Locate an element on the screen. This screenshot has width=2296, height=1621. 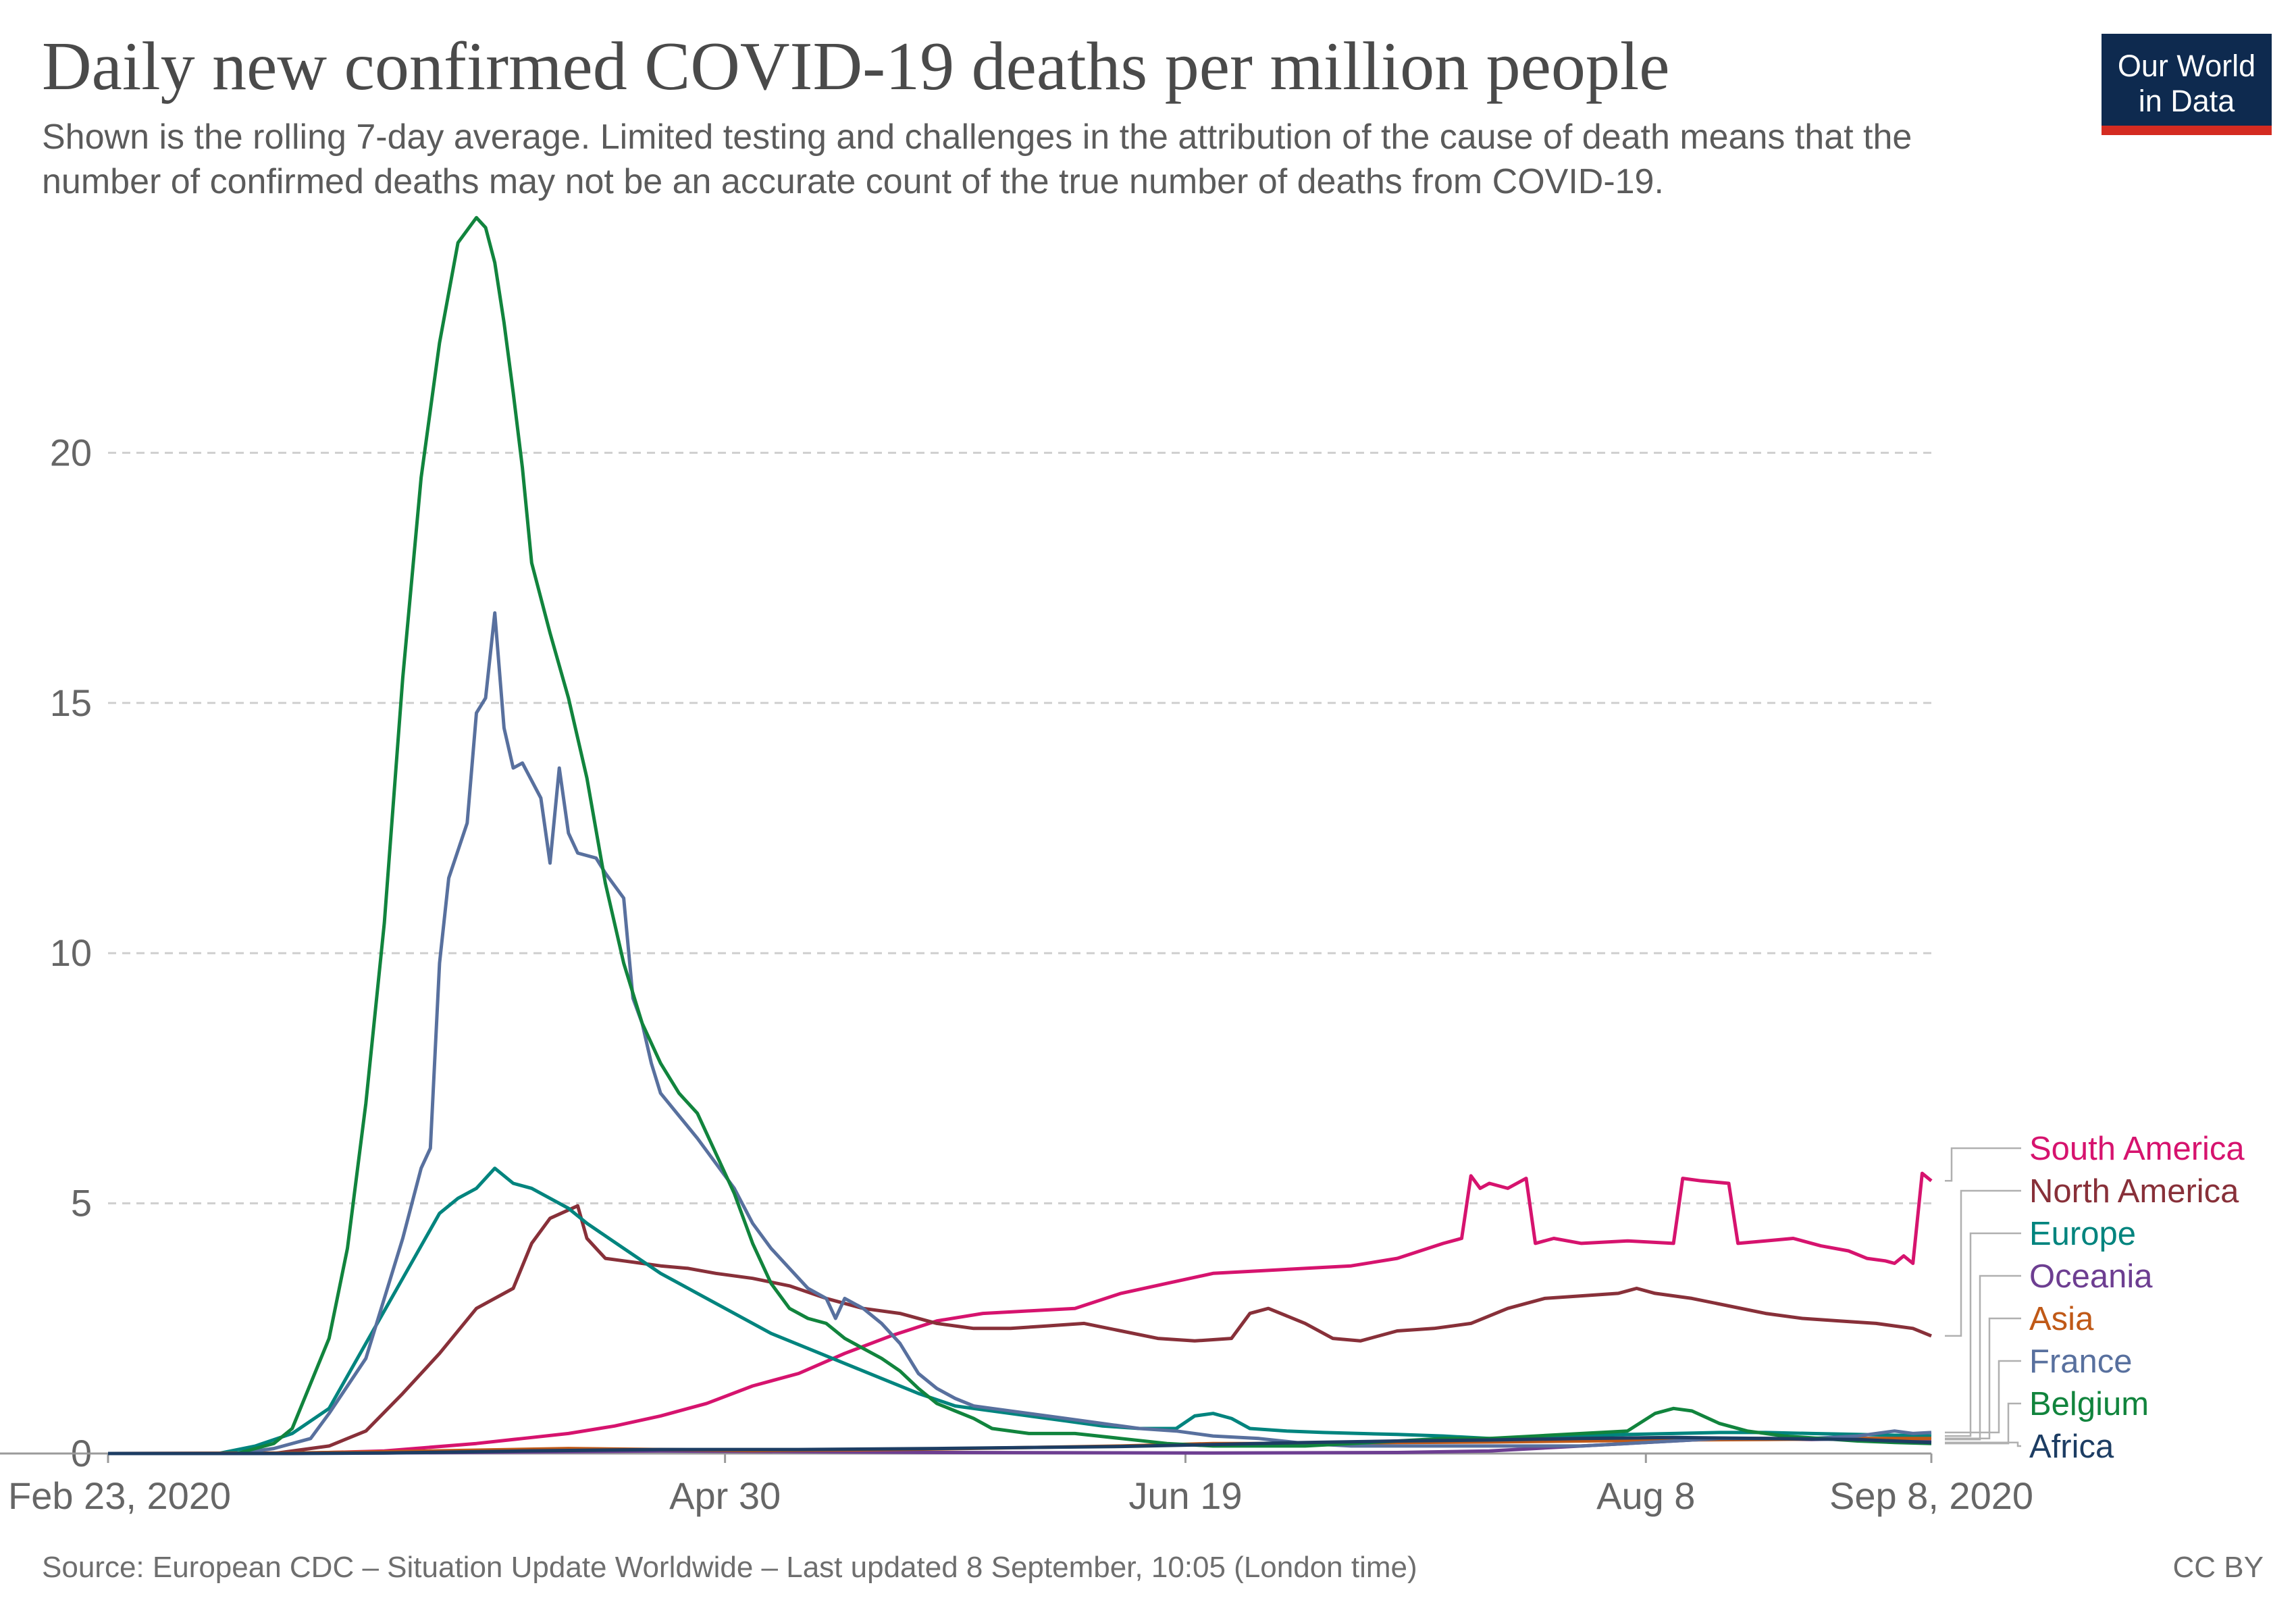
owid-logo: Our World in Data is located at coordinates (2187, 84).